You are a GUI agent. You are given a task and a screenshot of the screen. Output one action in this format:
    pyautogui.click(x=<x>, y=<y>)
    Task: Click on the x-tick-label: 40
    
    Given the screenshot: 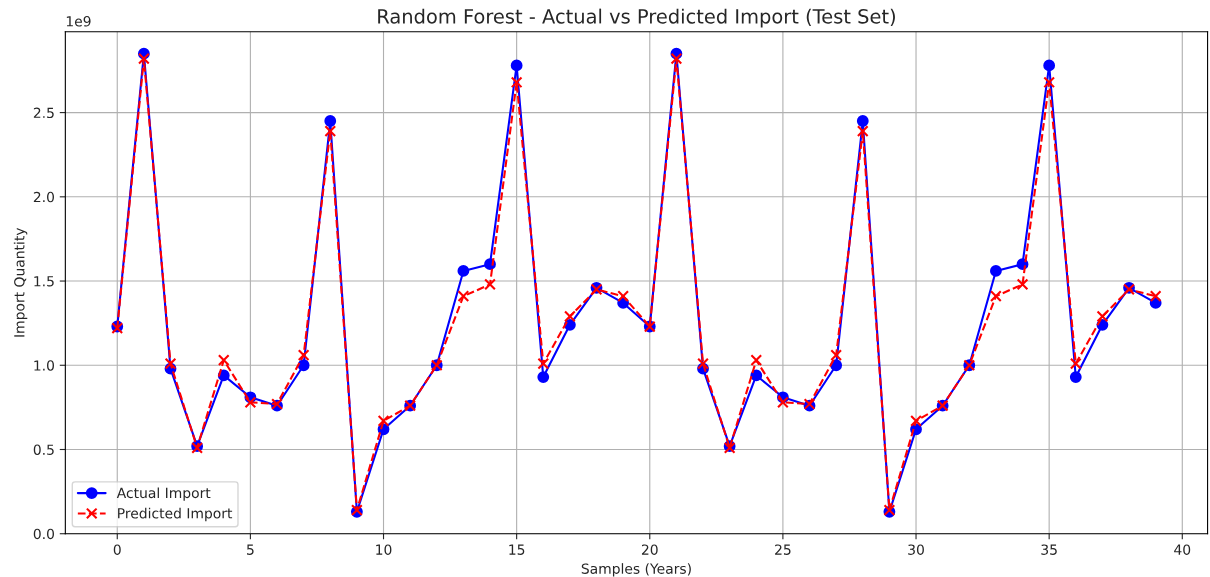 What is the action you would take?
    pyautogui.click(x=1182, y=549)
    